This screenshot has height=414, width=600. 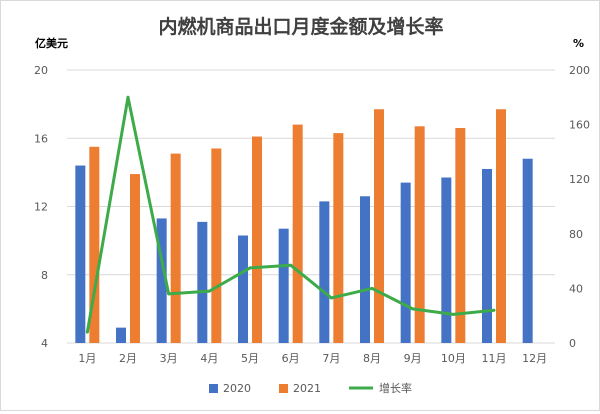 What do you see at coordinates (576, 288) in the screenshot?
I see `y2-tick-label: 40` at bounding box center [576, 288].